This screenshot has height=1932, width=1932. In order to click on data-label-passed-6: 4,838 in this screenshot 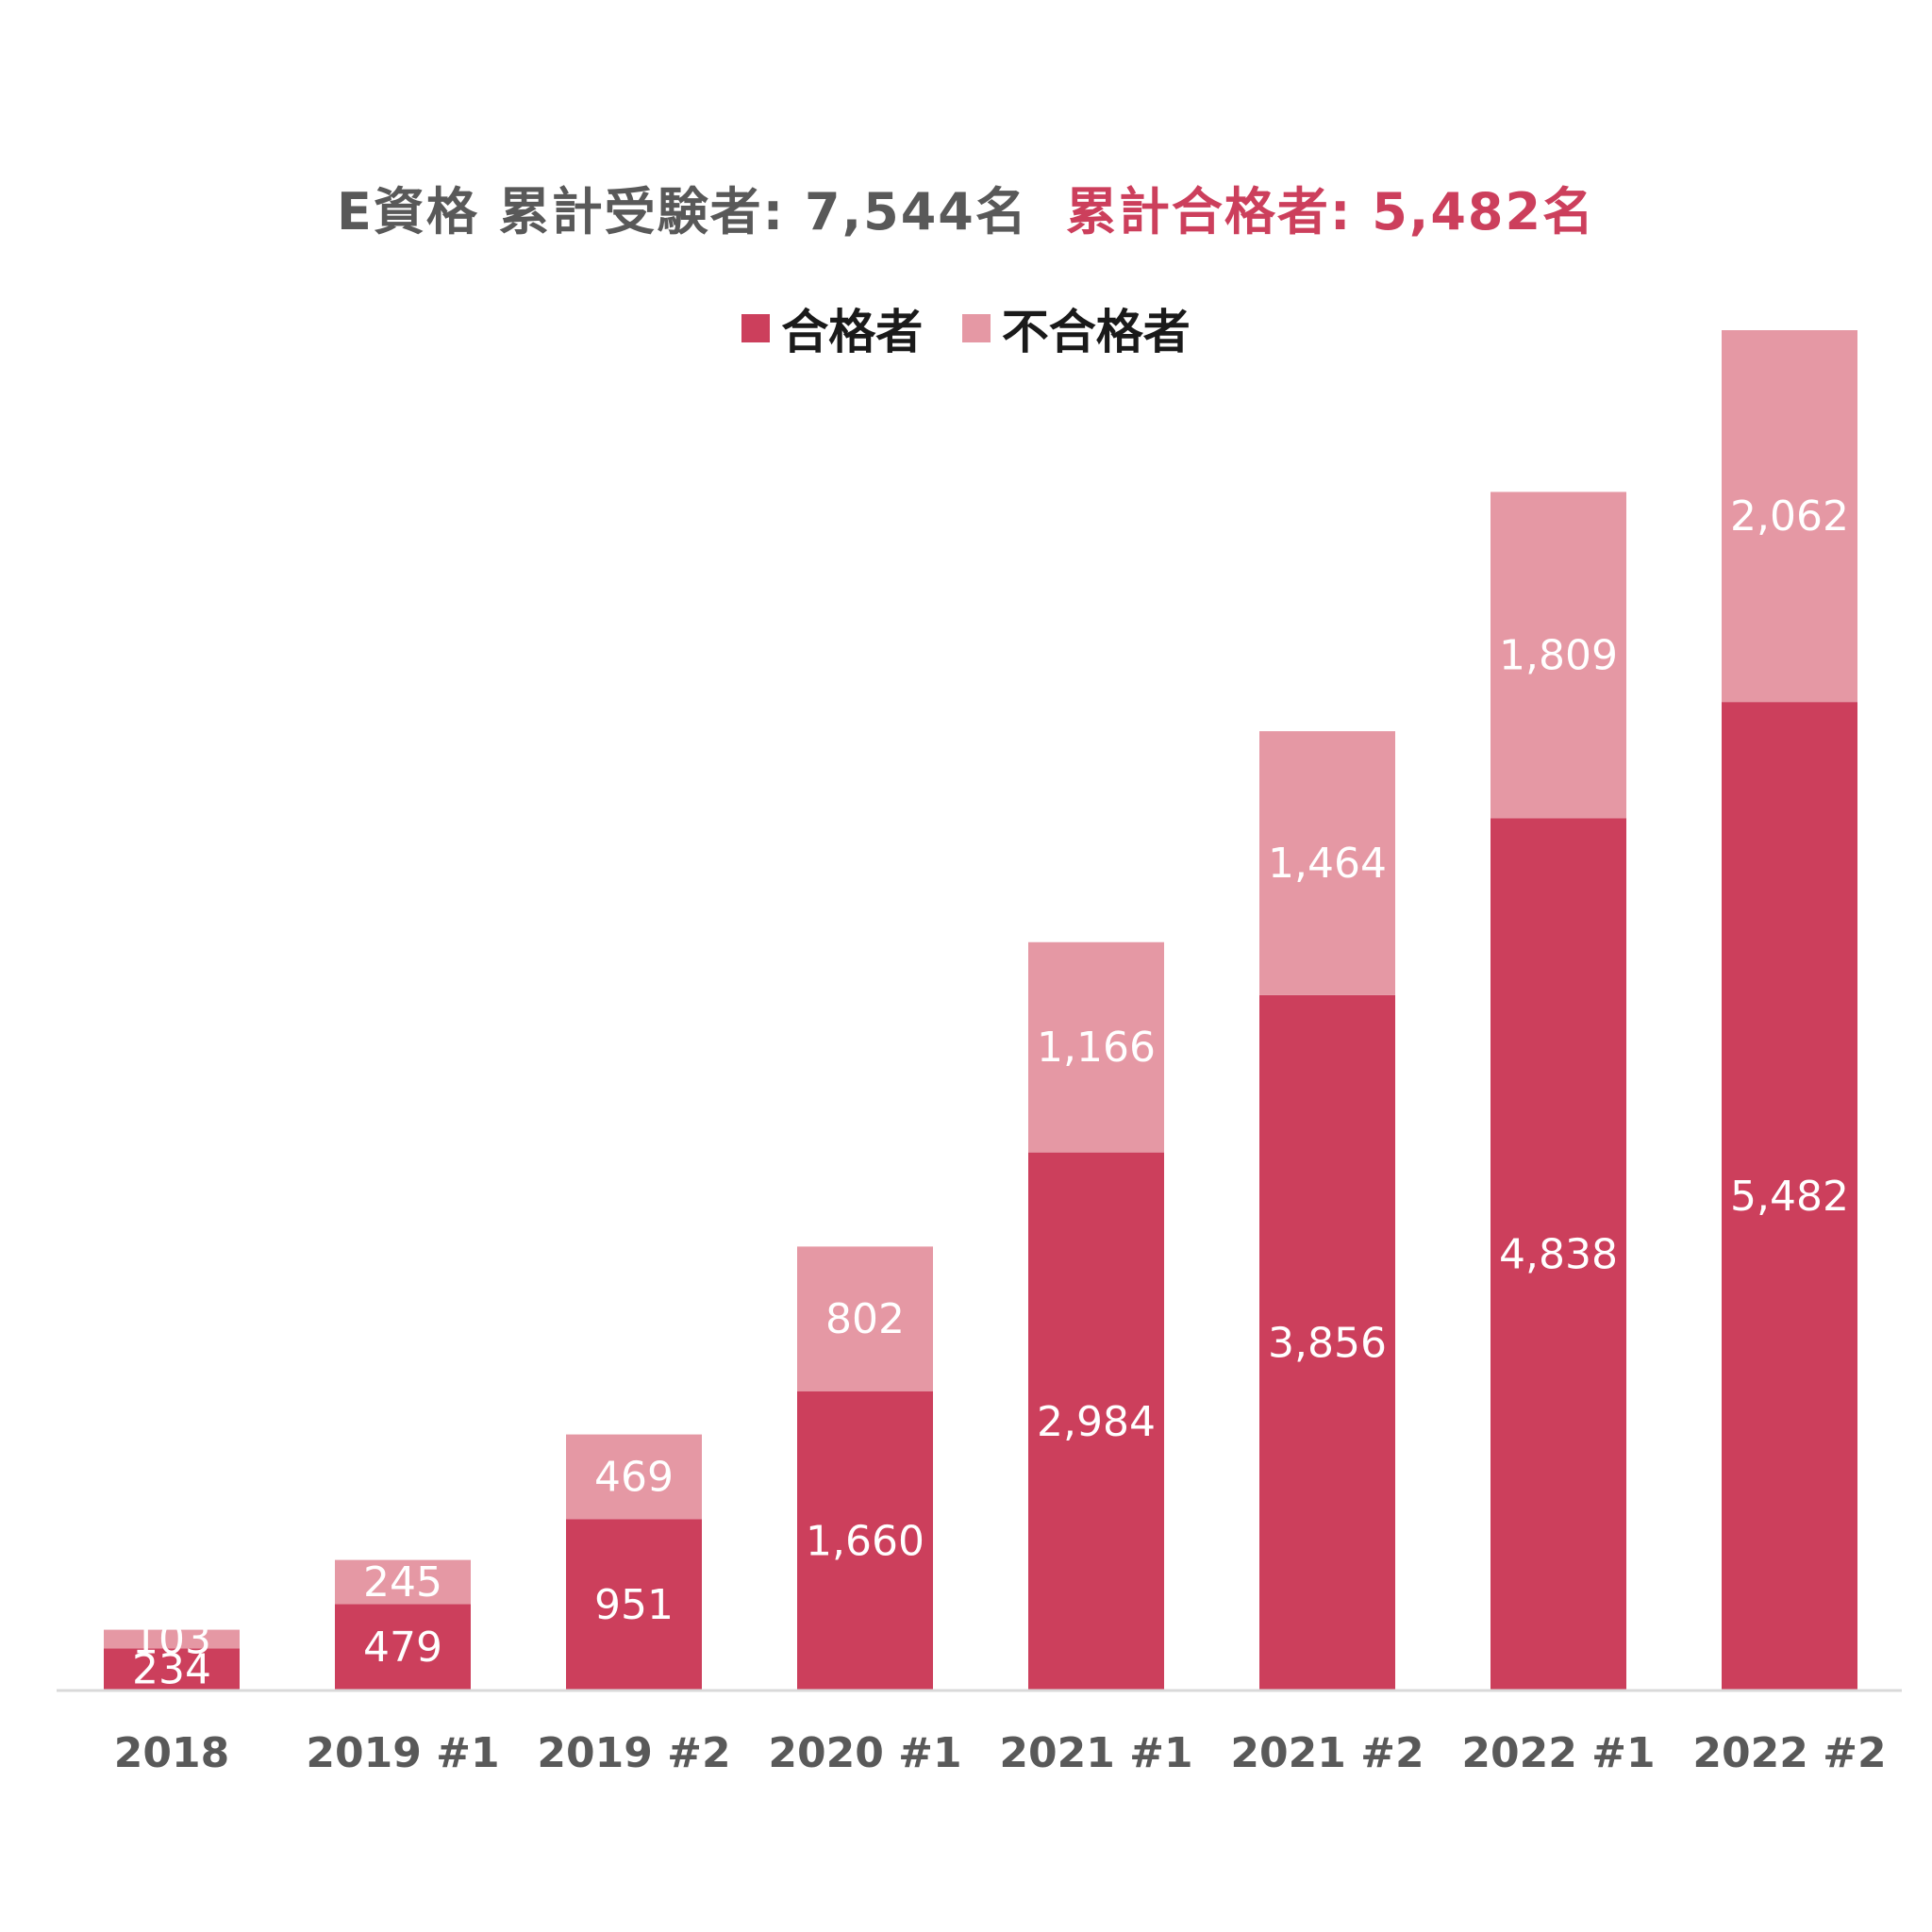, I will do `click(1559, 1255)`.